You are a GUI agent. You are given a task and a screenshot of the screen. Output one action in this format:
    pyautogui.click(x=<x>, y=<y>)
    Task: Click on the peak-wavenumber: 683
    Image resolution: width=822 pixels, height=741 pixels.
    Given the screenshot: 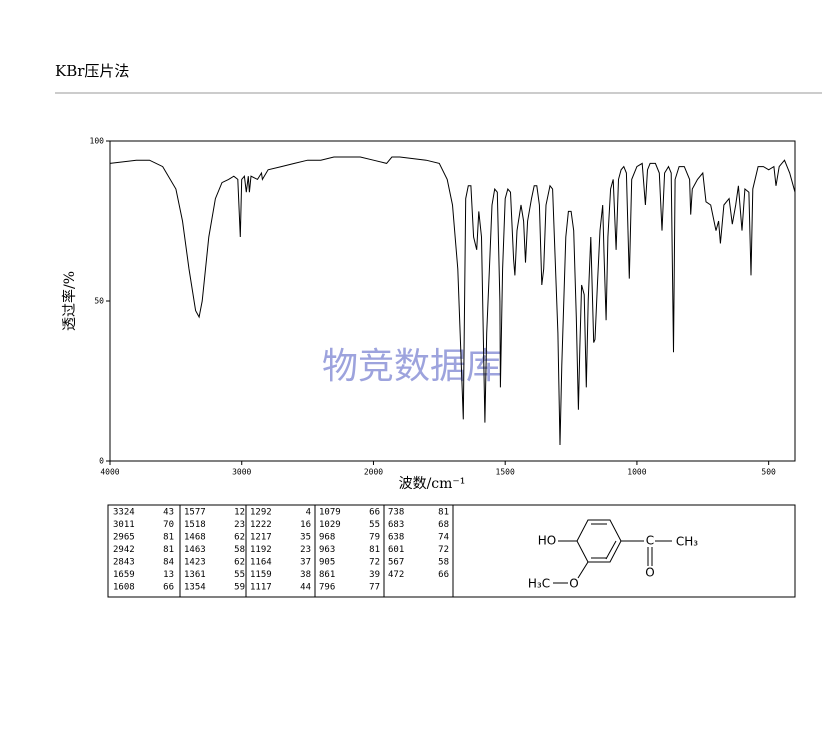 What is the action you would take?
    pyautogui.click(x=396, y=525)
    